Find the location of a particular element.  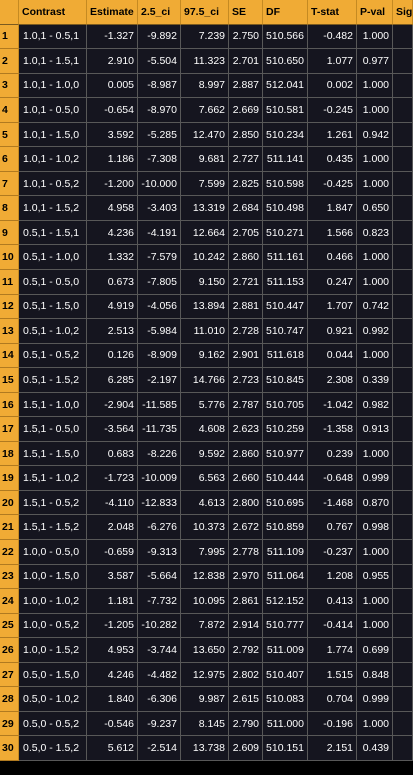

cell-t-stat: -1.468 is located at coordinates (332, 503).